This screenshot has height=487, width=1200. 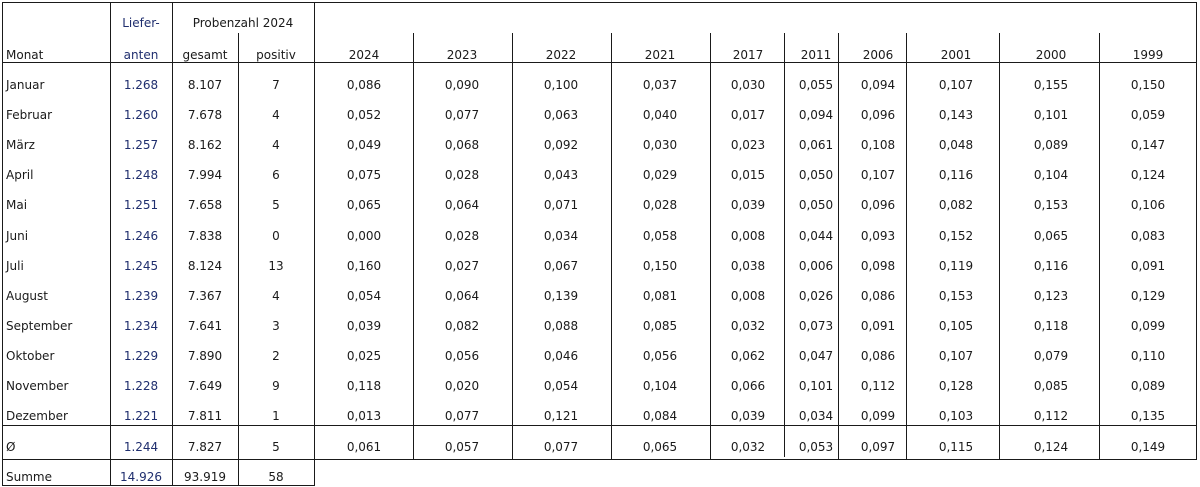 I want to click on positiv-cell: 6, so click(x=276, y=175).